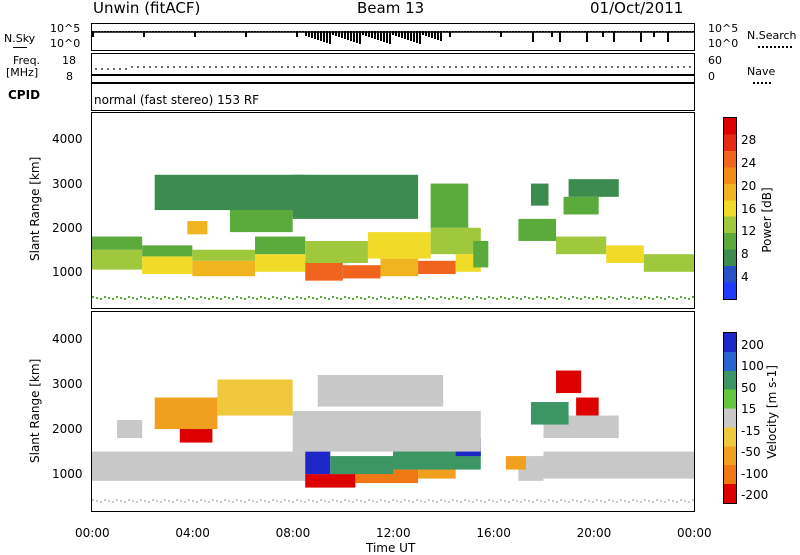 This screenshot has width=800, height=555. What do you see at coordinates (293, 533) in the screenshot?
I see `xtick-label: 08:00` at bounding box center [293, 533].